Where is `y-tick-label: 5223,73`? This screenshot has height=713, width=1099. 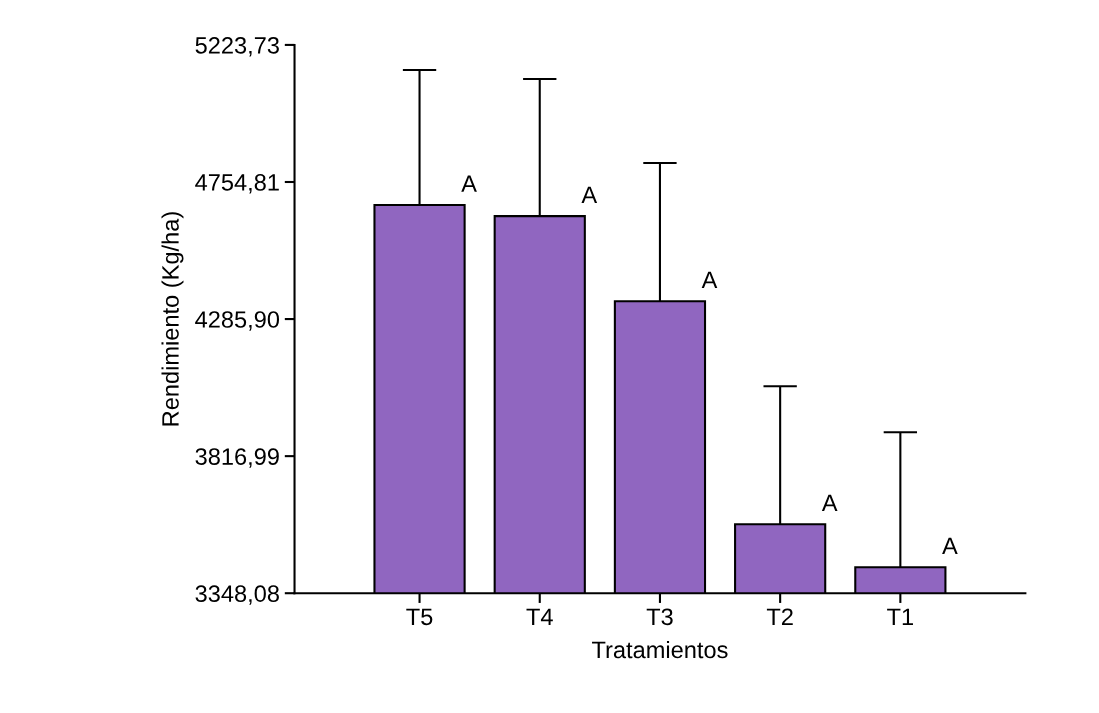
y-tick-label: 5223,73 is located at coordinates (237, 46).